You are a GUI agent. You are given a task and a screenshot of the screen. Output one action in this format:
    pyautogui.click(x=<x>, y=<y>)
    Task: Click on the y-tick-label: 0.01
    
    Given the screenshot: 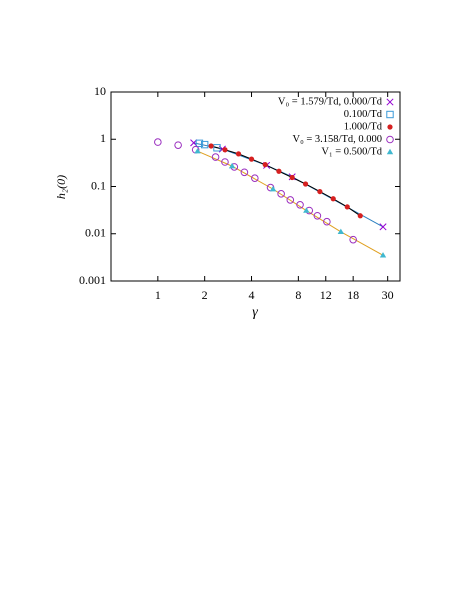 What is the action you would take?
    pyautogui.click(x=95, y=233)
    